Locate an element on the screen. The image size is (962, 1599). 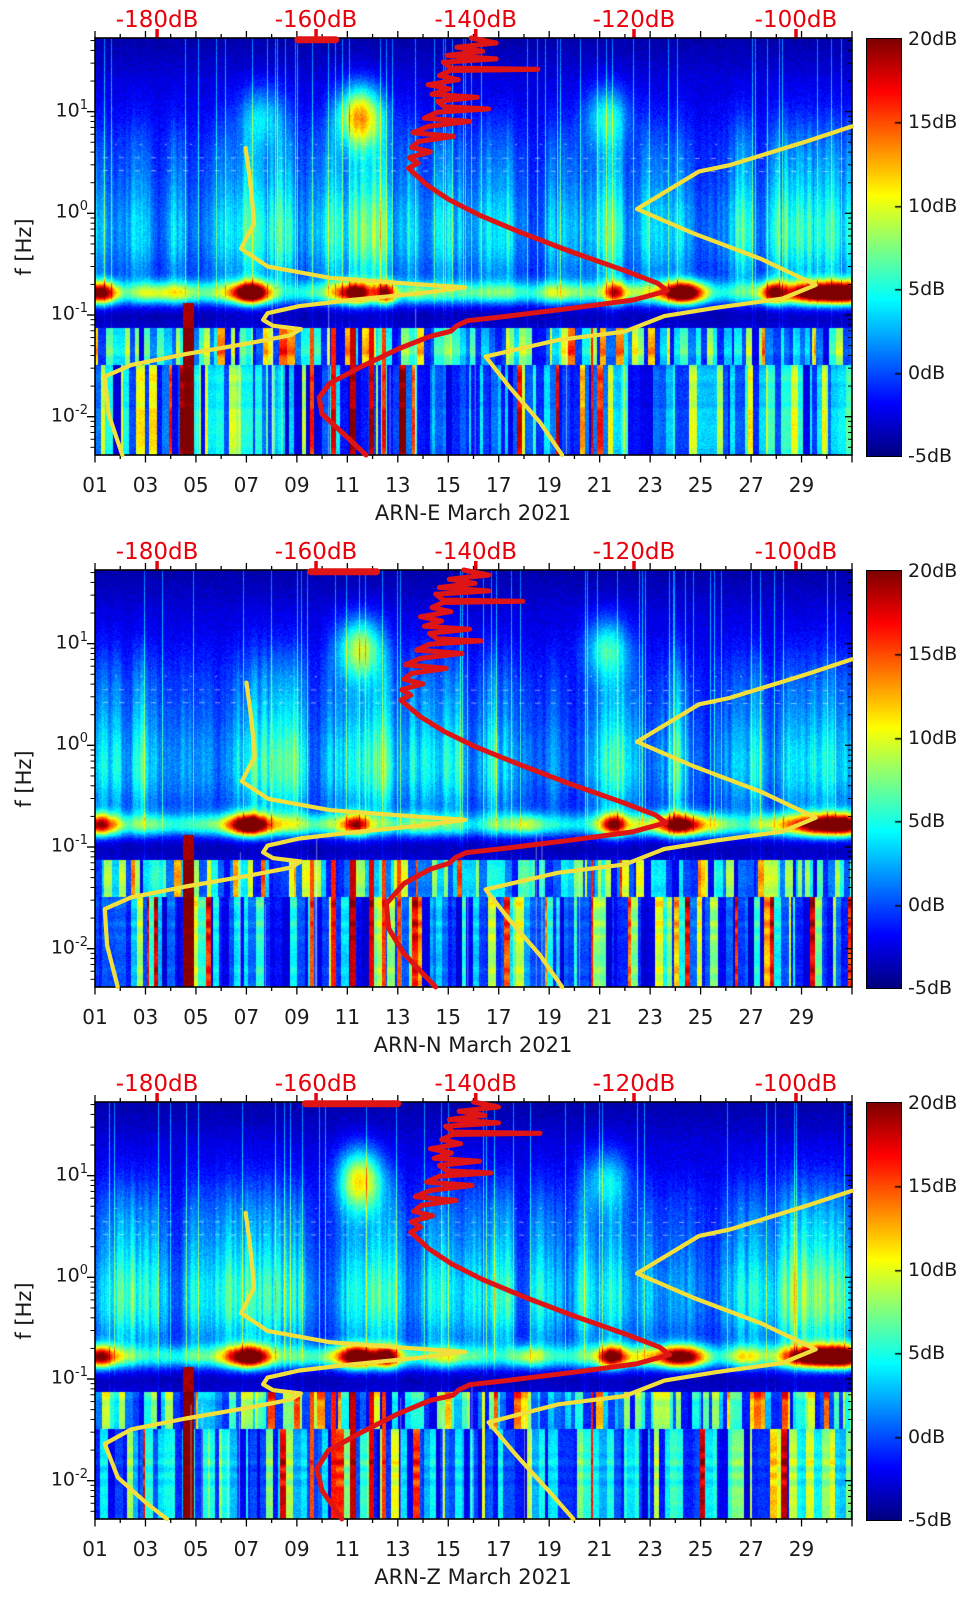
x-tick-label-day-05: 05 is located at coordinates (196, 1549).